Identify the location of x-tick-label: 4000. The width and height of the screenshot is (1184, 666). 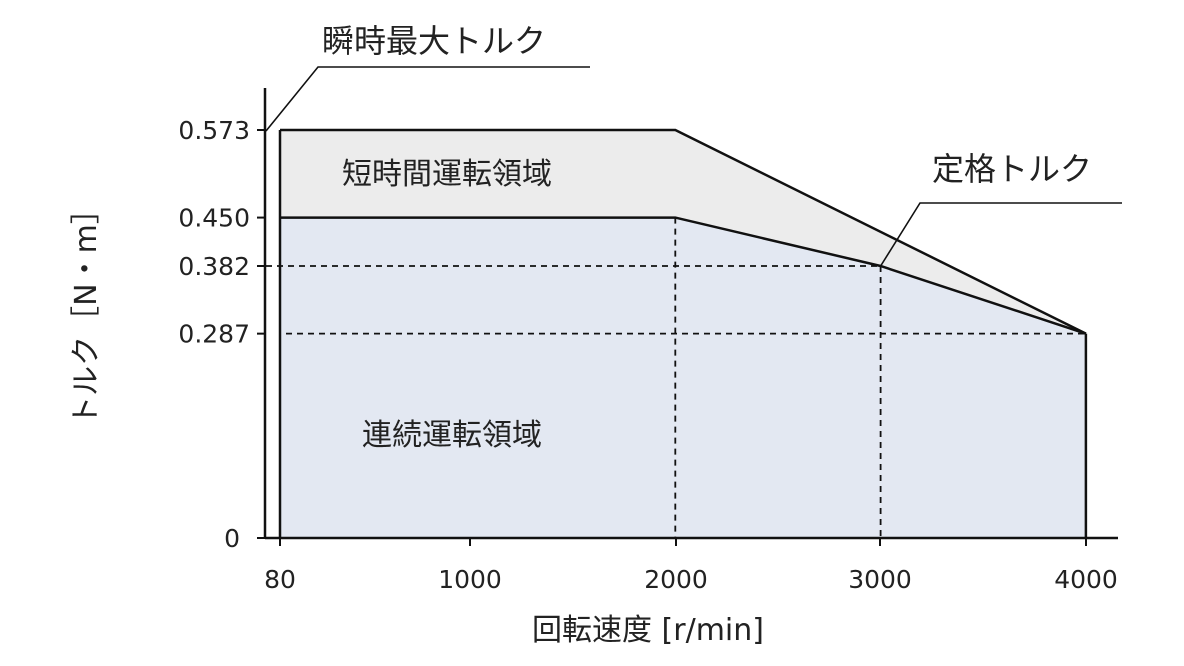
(1086, 579).